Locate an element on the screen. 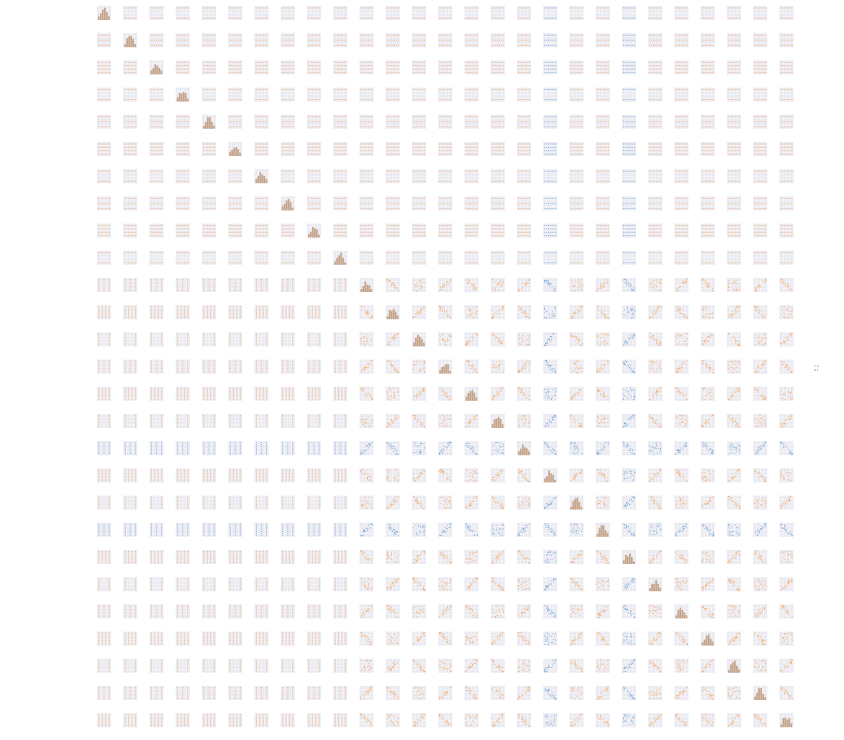 The height and width of the screenshot is (740, 844). histogram-bar is located at coordinates (234, 152).